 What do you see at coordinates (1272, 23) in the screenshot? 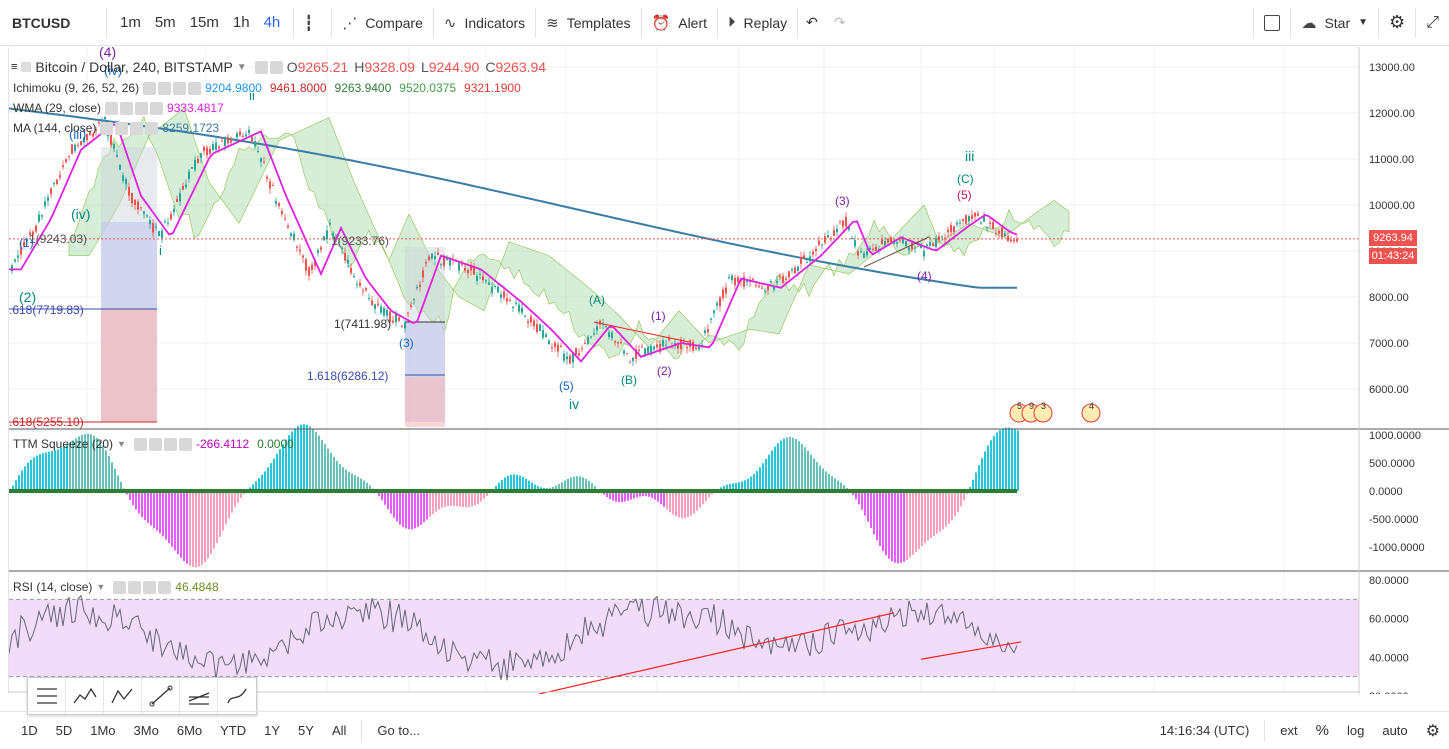
I see `fullscreen-select-button` at bounding box center [1272, 23].